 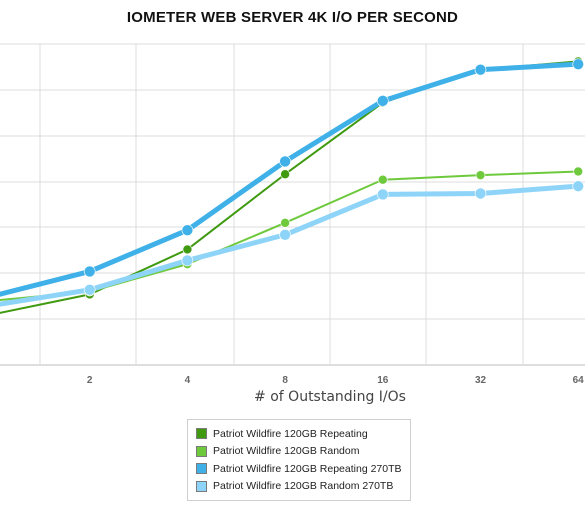 What do you see at coordinates (303, 486) in the screenshot?
I see `legend-label: Patriot Wildfire 120GB Random 270TB` at bounding box center [303, 486].